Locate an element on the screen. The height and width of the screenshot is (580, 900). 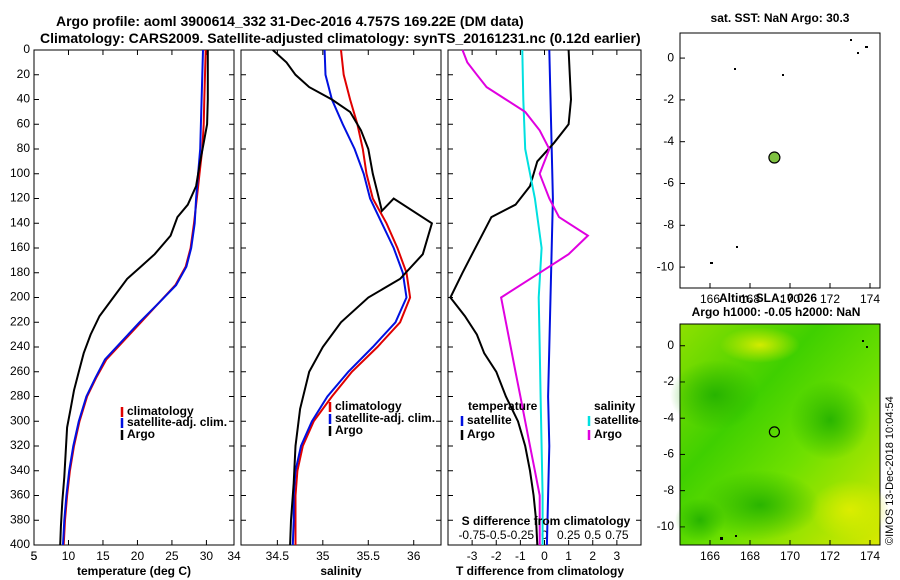
y-tick-label: 260 is located at coordinates (20, 371).